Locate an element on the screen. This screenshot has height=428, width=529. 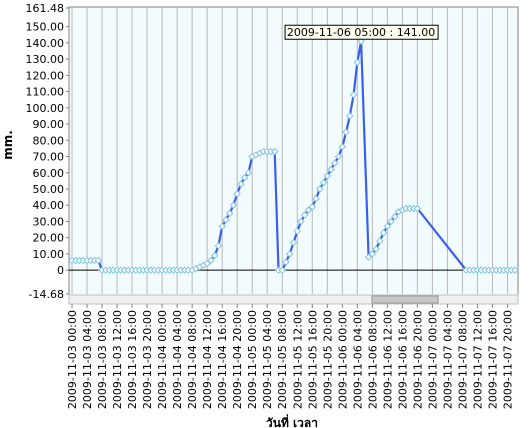
x-tick-label: 2009-11-06 04:00 is located at coordinates (357, 359).